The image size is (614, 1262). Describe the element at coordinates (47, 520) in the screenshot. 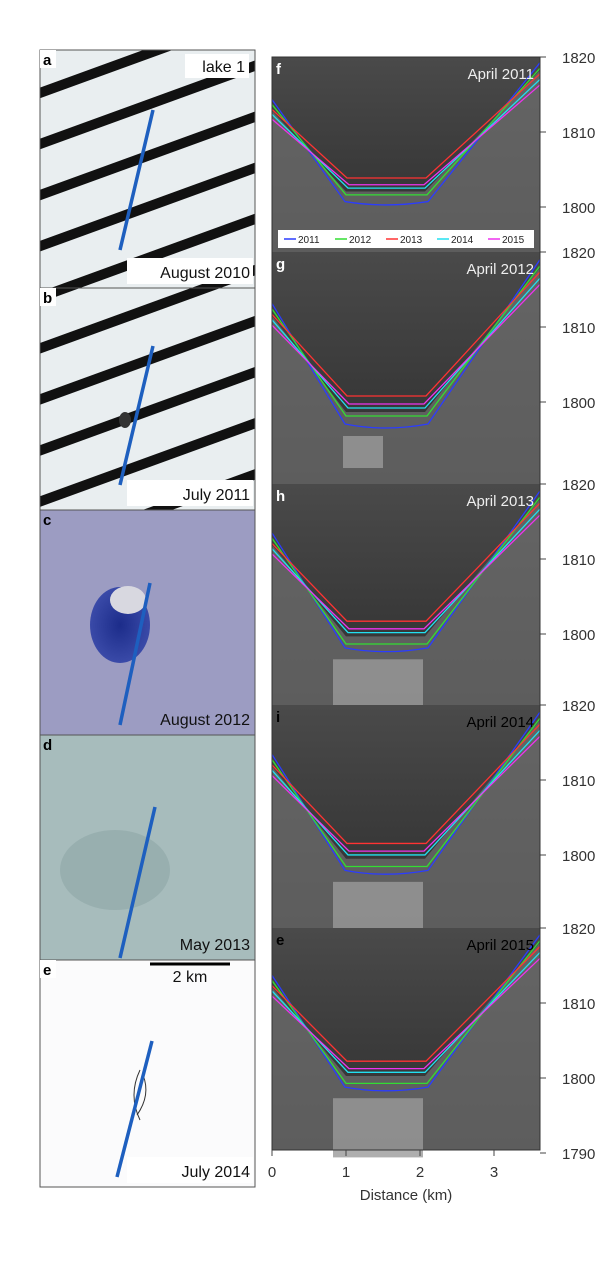

I see `panel-letter: c` at that location.